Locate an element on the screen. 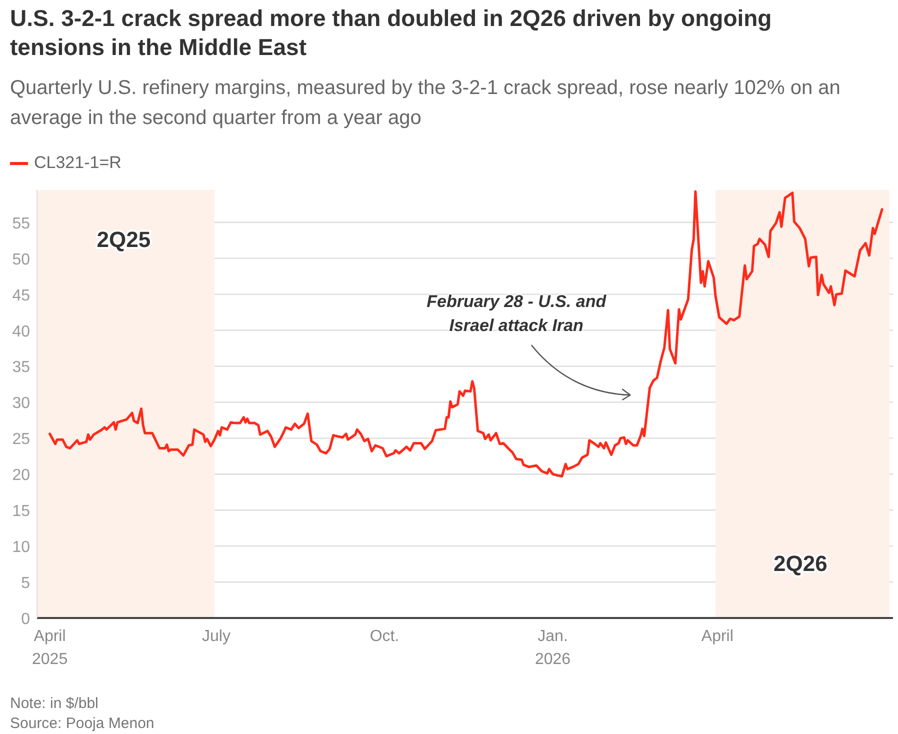 The width and height of the screenshot is (898, 734). y-tick-label: 10 is located at coordinates (21, 547).